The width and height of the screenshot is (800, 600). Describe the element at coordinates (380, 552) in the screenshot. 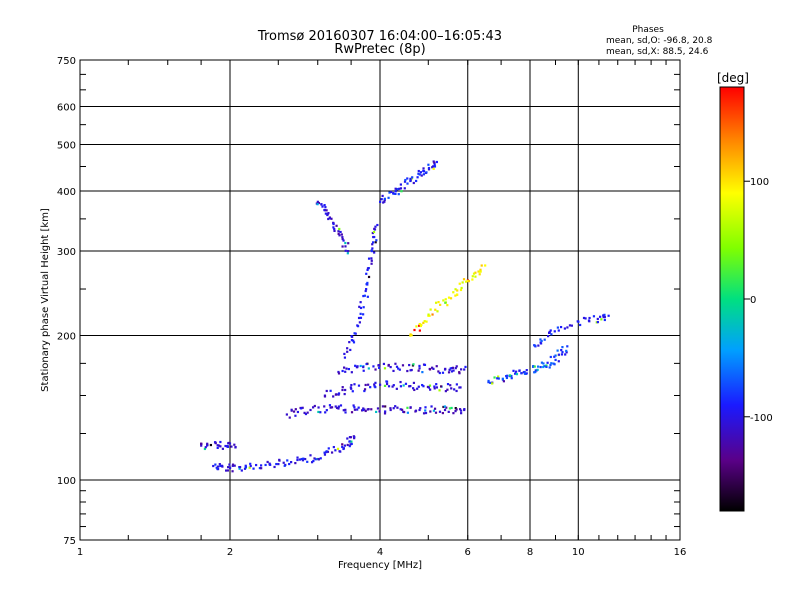

I see `x-tick-label: 4` at that location.